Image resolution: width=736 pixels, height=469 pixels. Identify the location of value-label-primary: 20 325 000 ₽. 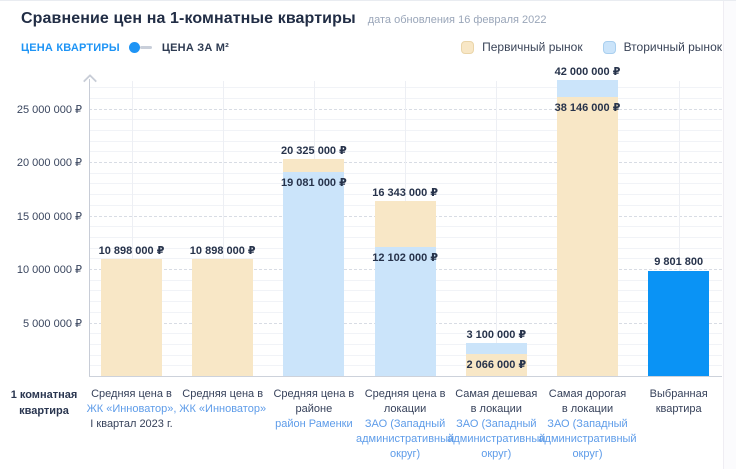
(314, 150).